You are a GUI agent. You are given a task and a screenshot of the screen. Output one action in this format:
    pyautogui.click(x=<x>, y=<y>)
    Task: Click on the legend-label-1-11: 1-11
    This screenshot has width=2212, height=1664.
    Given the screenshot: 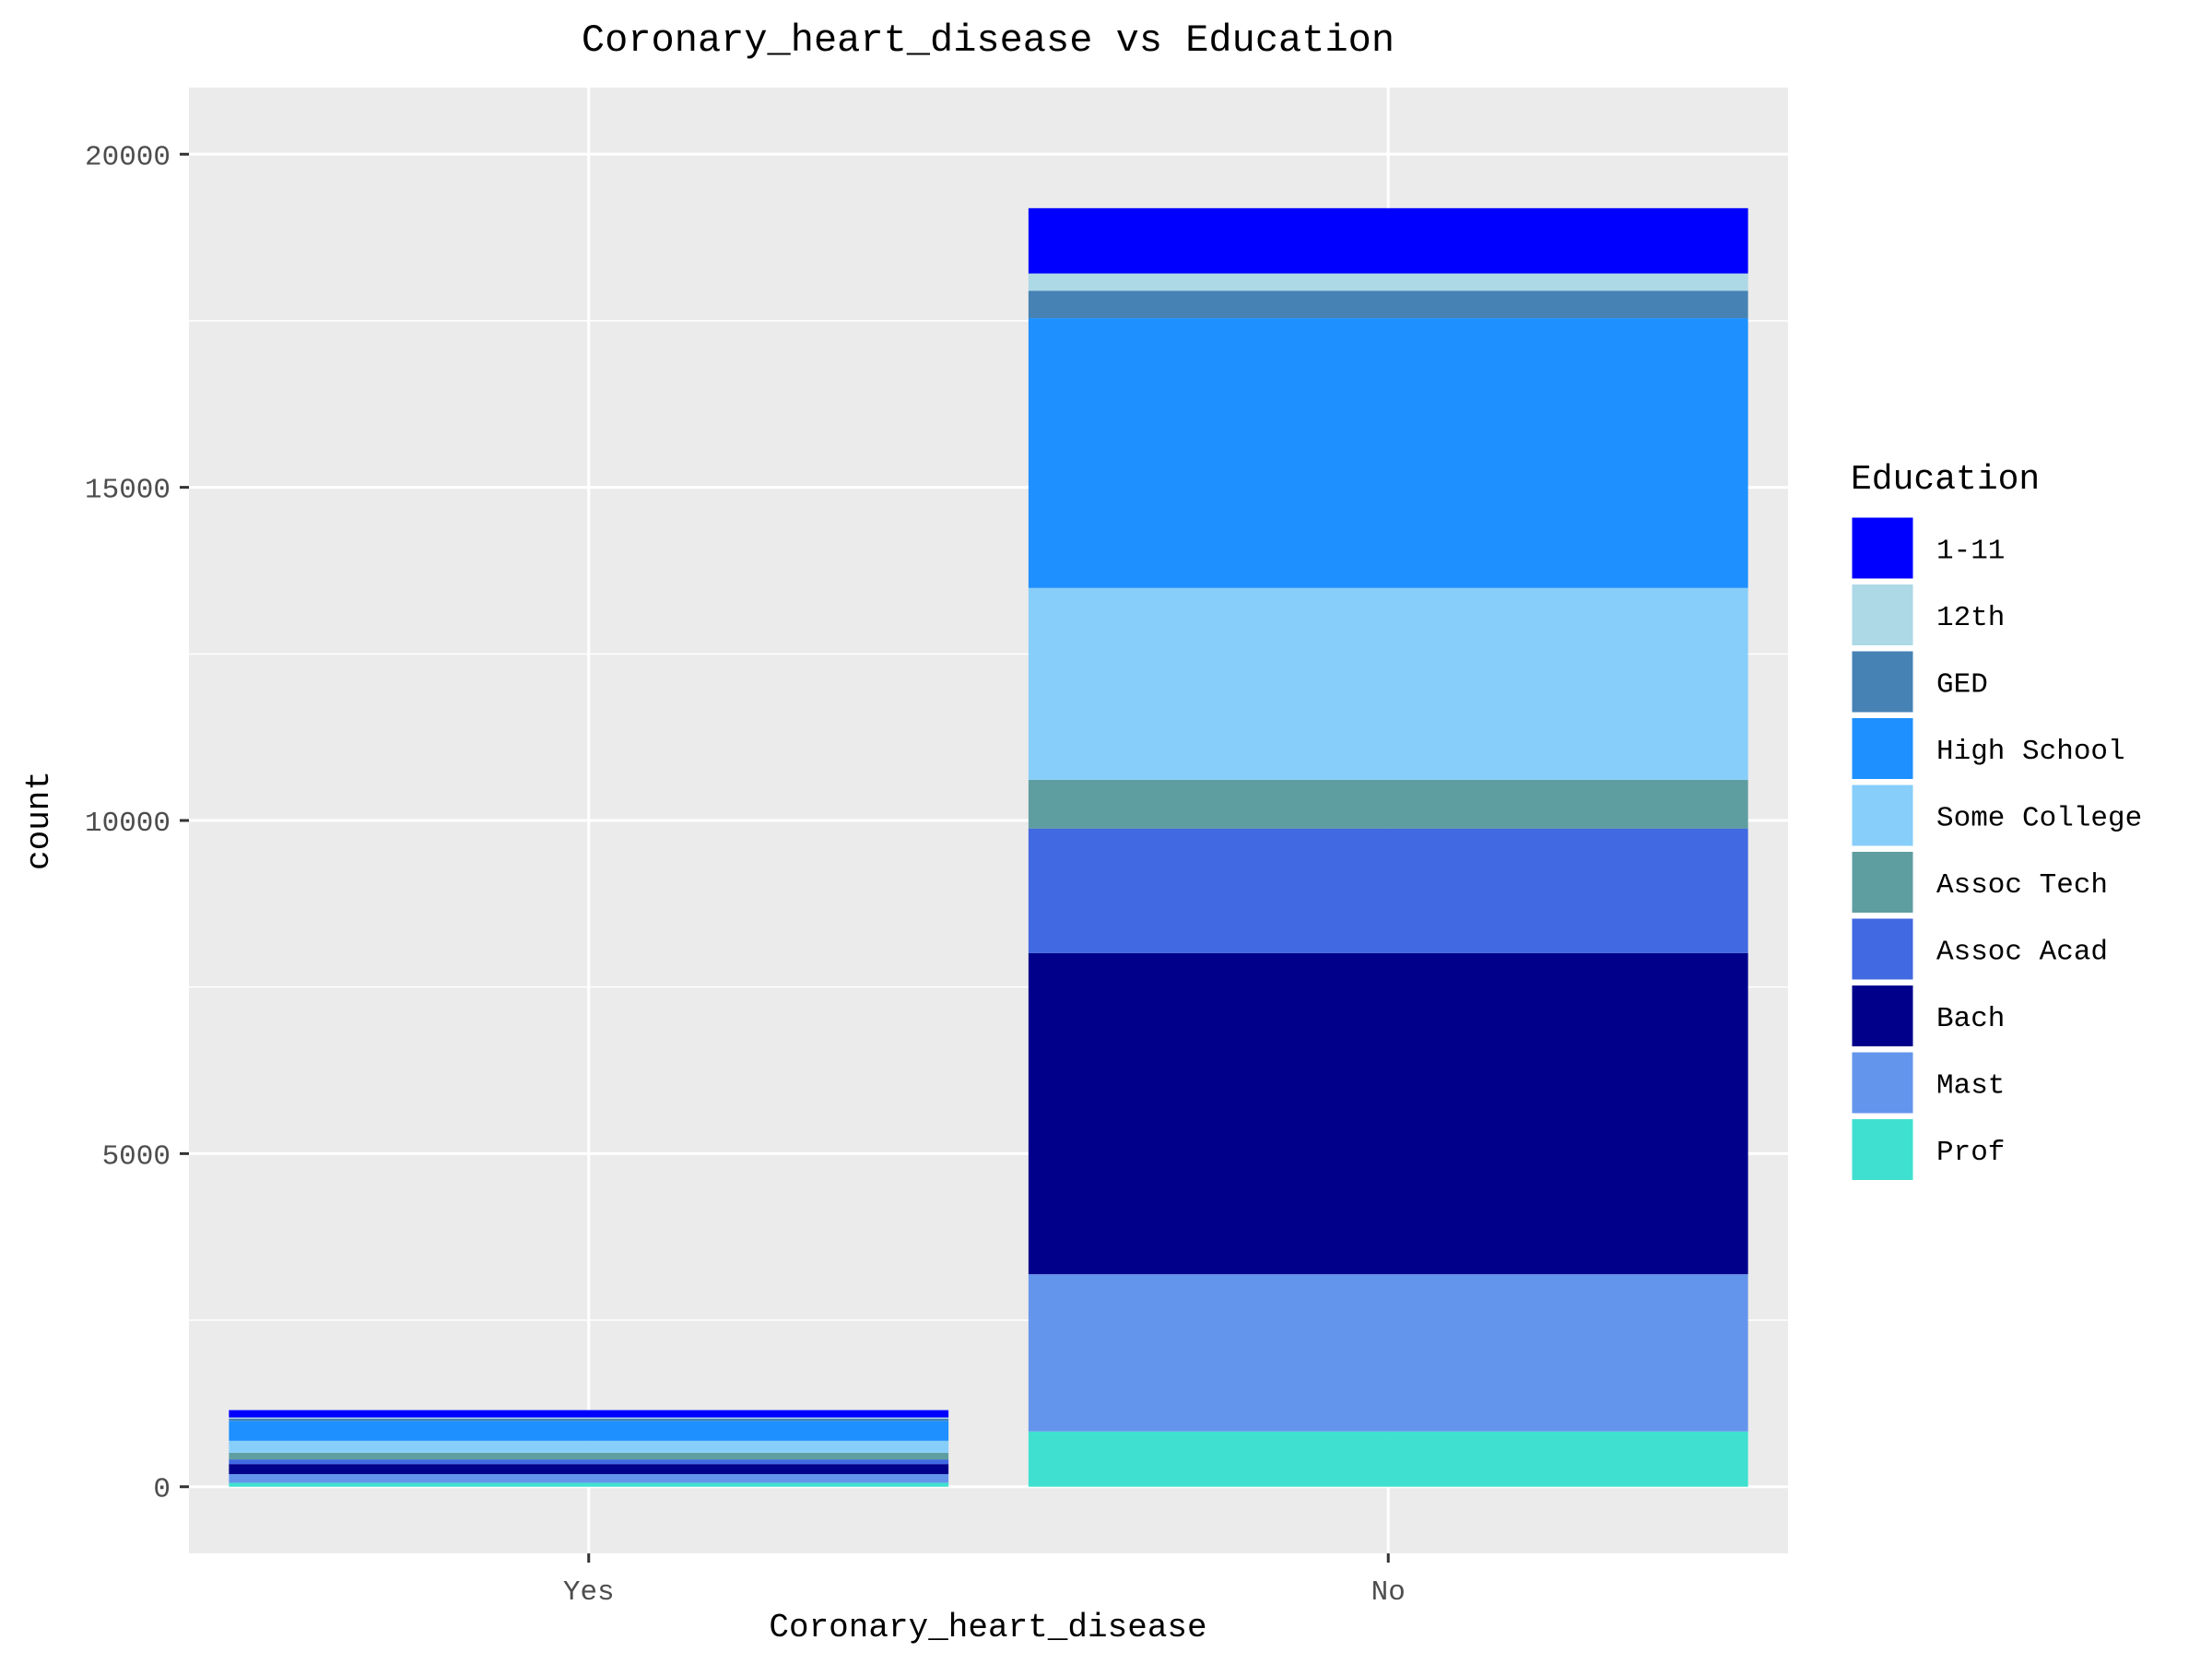 What is the action you would take?
    pyautogui.click(x=1970, y=552)
    